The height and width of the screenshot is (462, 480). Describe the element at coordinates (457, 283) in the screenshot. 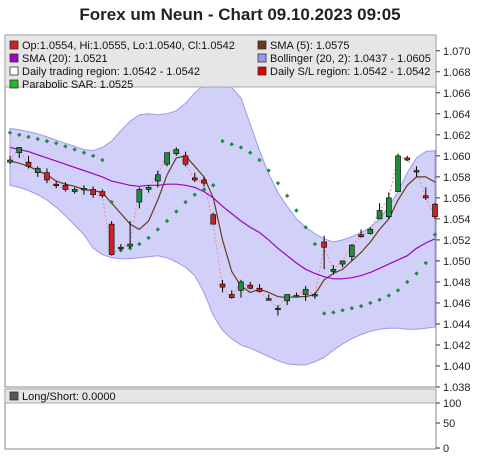

I see `y-tick-label: 1.048` at that location.